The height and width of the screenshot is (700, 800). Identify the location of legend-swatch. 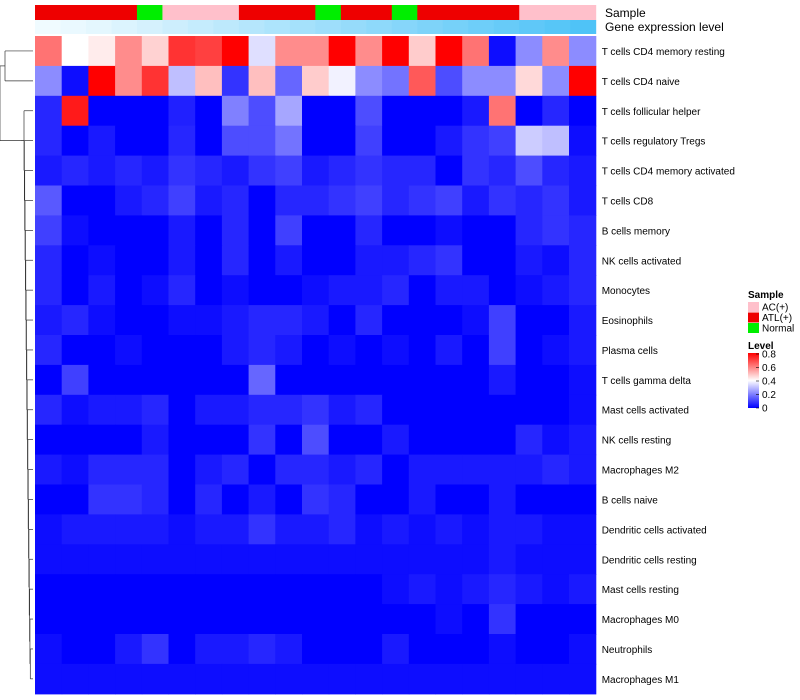
(753, 317).